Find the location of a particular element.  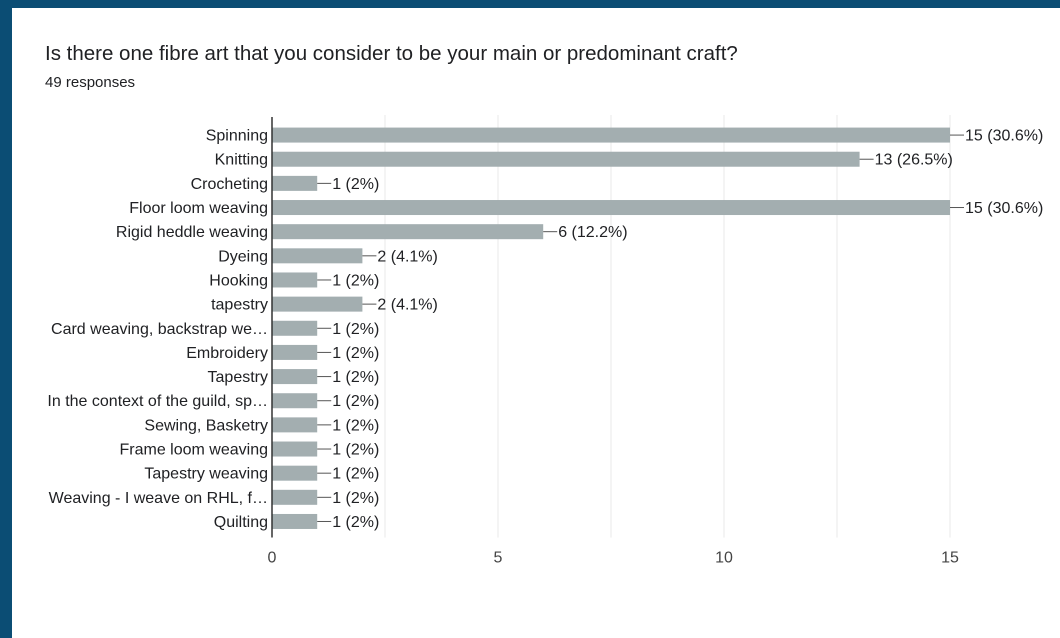

category-label: Spinning is located at coordinates (237, 136).